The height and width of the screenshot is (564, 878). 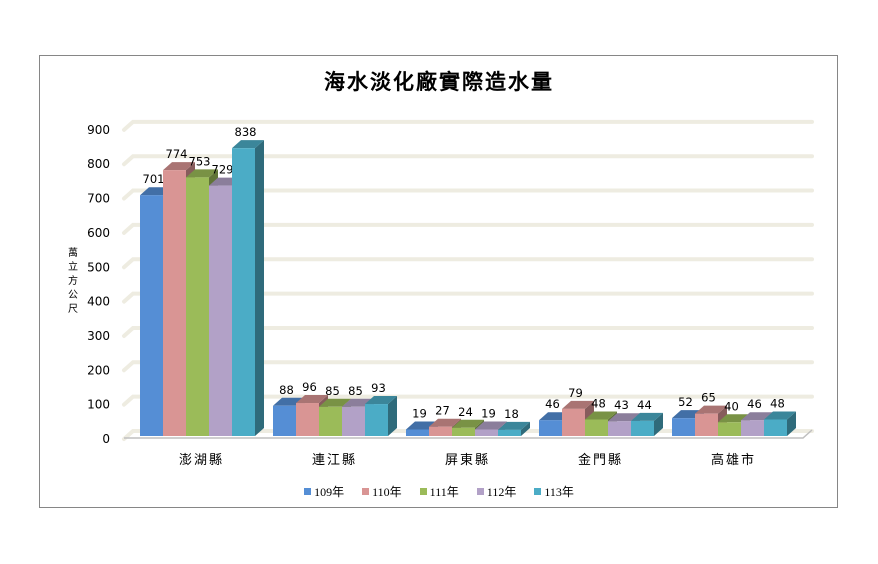 I want to click on chart-title: 海水淡化廠實際造水量, so click(x=439, y=81).